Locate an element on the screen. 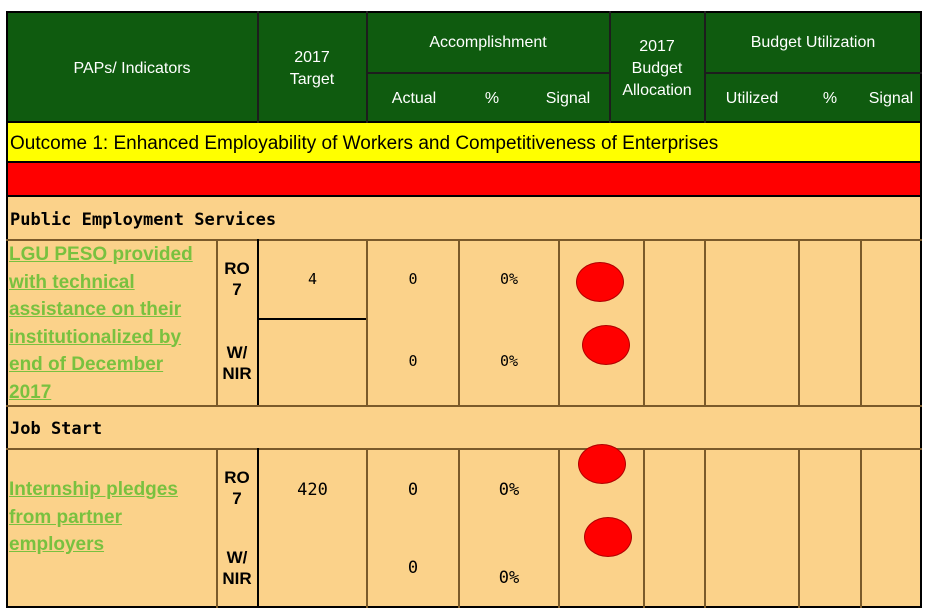 This screenshot has width=936, height=612. header-budget-year: 2017 is located at coordinates (657, 46).